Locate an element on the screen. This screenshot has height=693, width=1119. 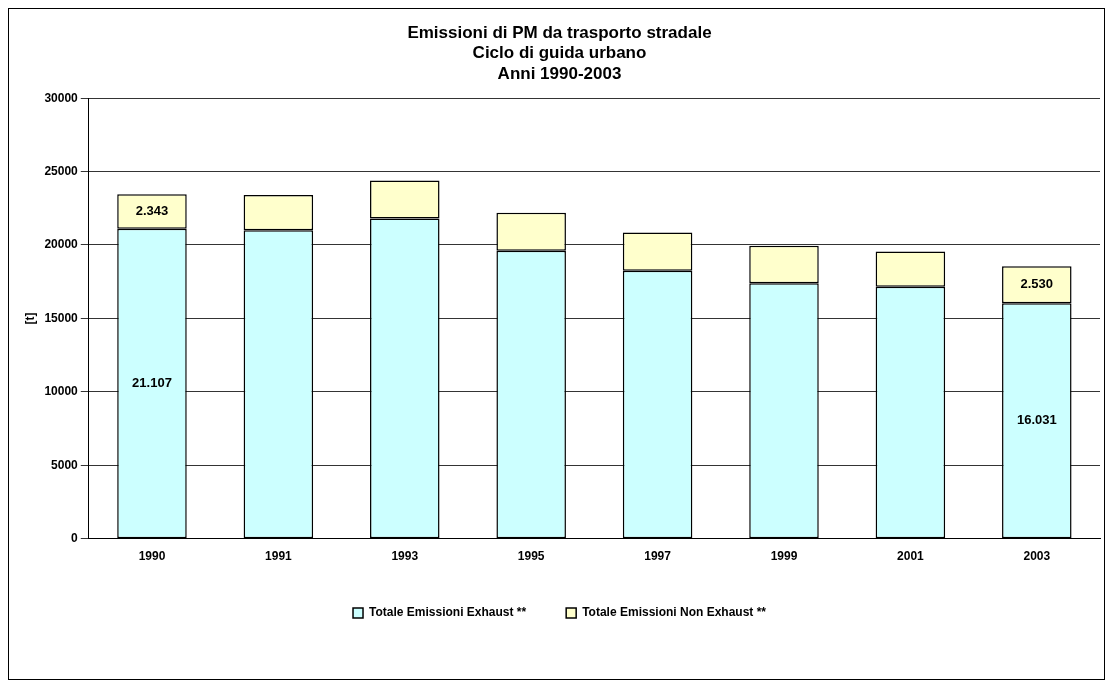
x-tick-label: 1999 is located at coordinates (784, 556).